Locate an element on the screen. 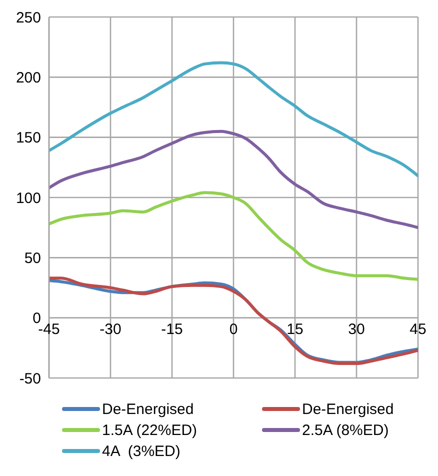  legend-label: 2.5A (8%ED) is located at coordinates (345, 430).